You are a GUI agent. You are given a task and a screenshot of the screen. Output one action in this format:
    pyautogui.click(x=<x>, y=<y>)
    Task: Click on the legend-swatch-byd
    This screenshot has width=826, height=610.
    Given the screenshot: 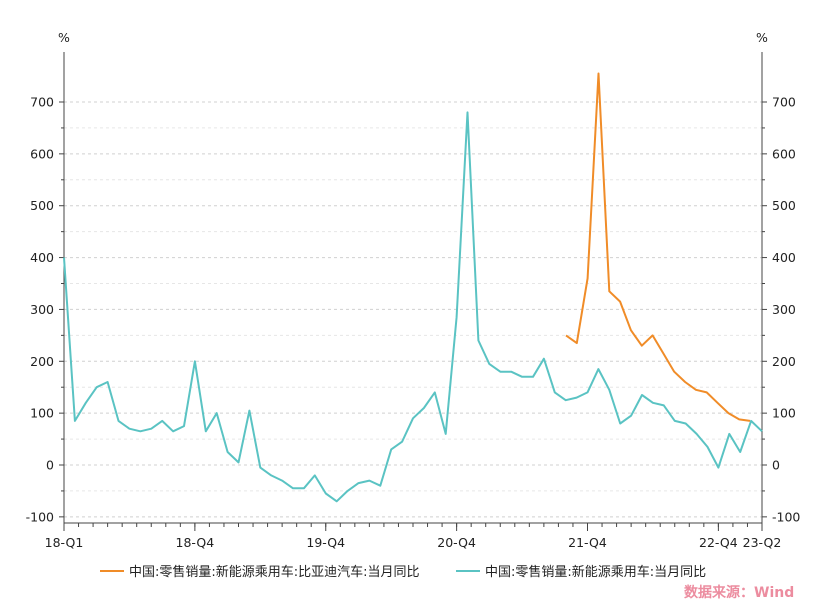 What is the action you would take?
    pyautogui.click(x=112, y=570)
    